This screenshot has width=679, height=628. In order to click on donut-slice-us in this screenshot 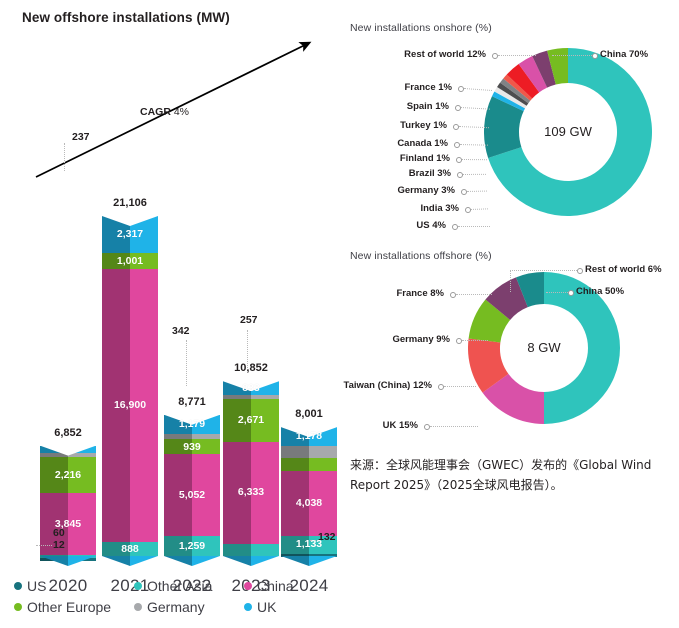, I will do `click(557, 66)`.